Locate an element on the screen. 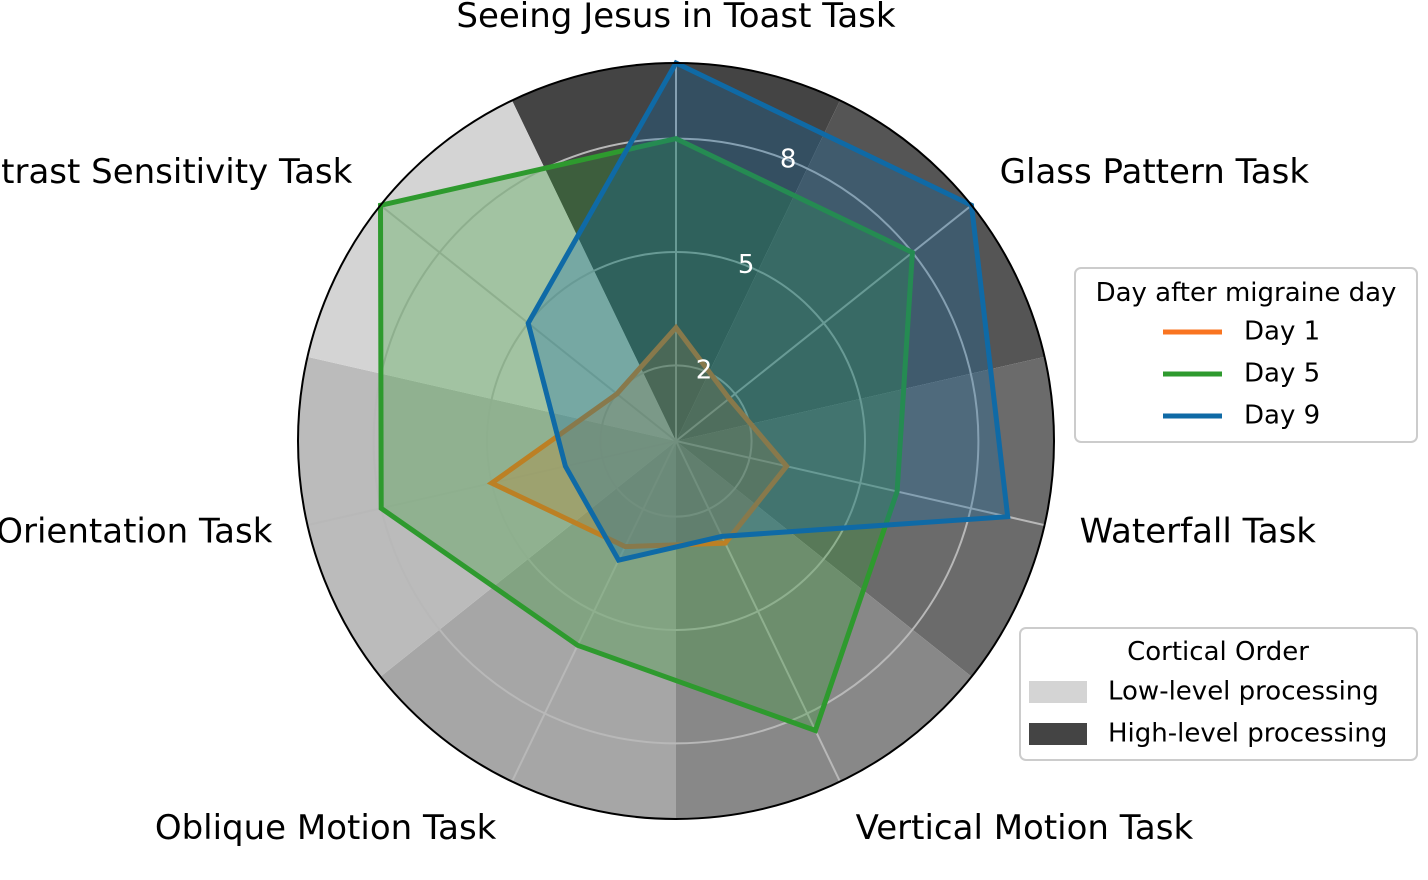 The width and height of the screenshot is (1428, 880). axis-label-vertical-motion-task: Vertical Motion Task is located at coordinates (1025, 828).